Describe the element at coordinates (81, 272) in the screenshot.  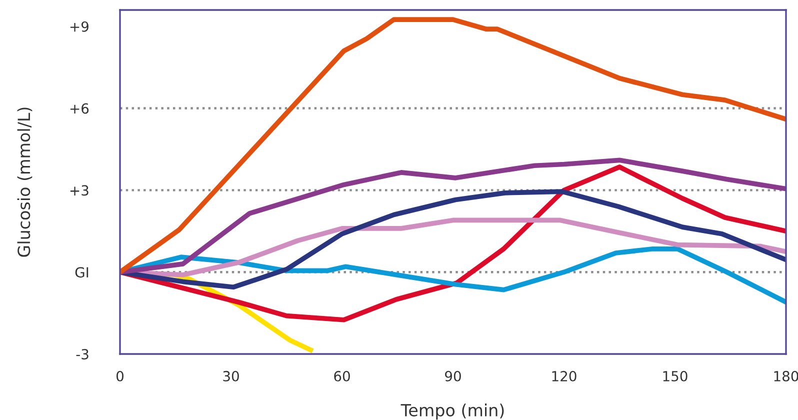
I see `y-tick-label: GI` at that location.